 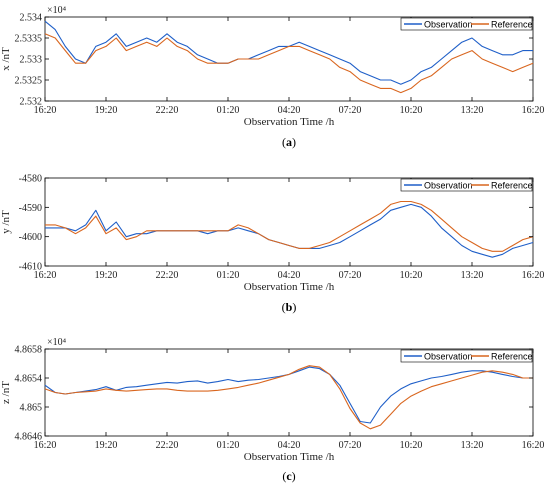 I want to click on y-tick-label: 4.865, so click(x=31, y=408).